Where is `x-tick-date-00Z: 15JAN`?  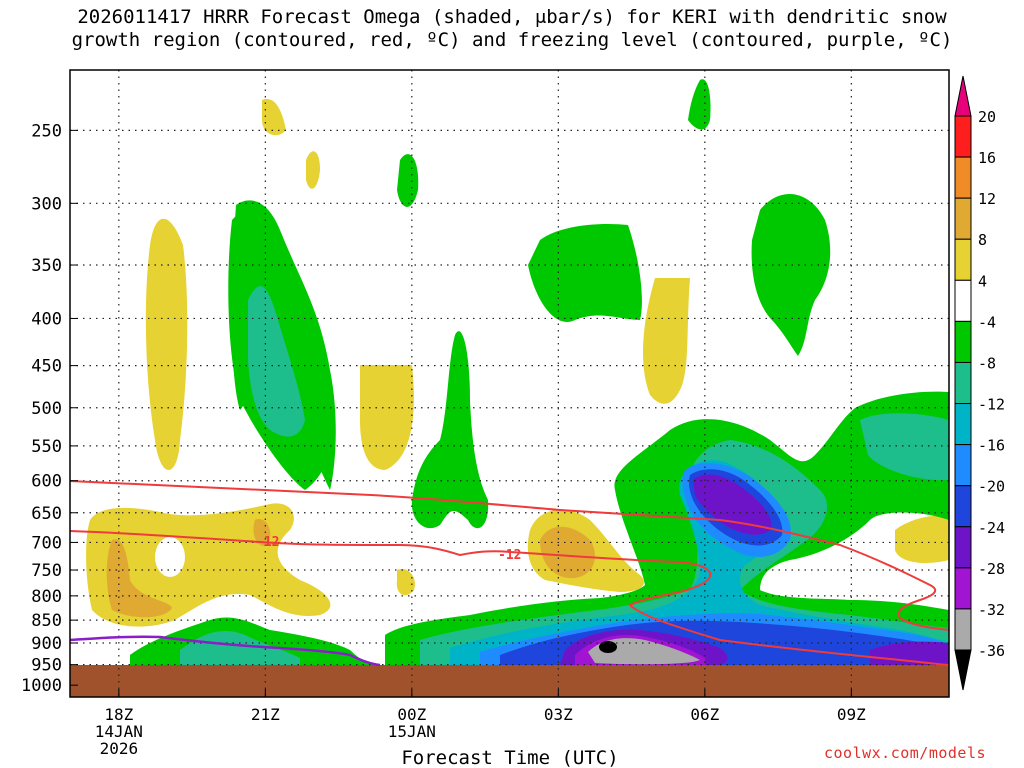
x-tick-date-00Z: 15JAN is located at coordinates (412, 731).